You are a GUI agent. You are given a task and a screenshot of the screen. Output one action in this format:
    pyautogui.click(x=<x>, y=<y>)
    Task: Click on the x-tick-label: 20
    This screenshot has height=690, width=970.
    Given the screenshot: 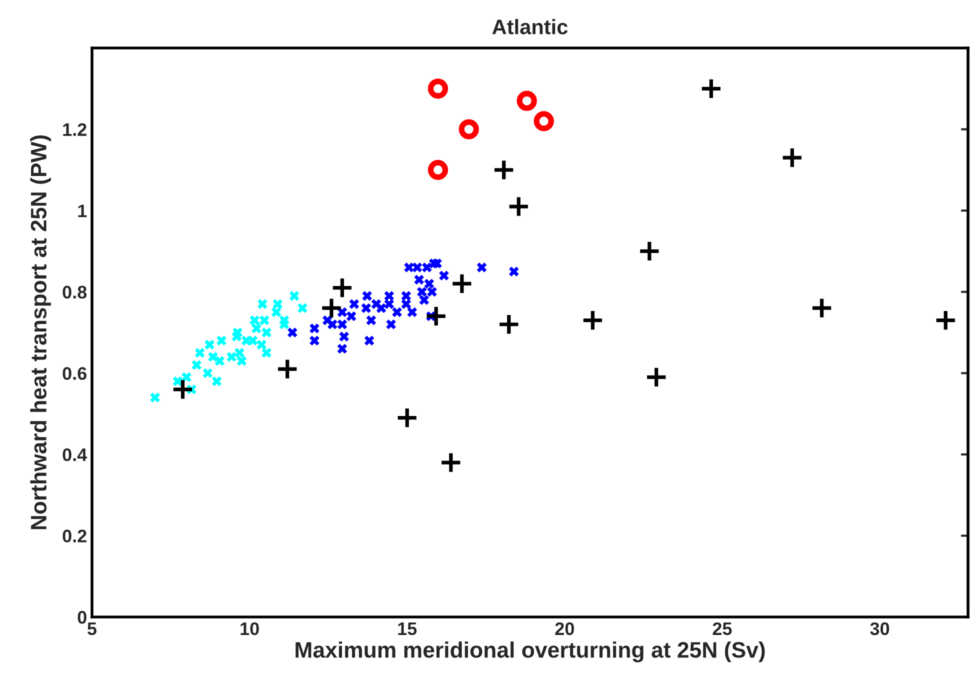 What is the action you would take?
    pyautogui.click(x=564, y=629)
    